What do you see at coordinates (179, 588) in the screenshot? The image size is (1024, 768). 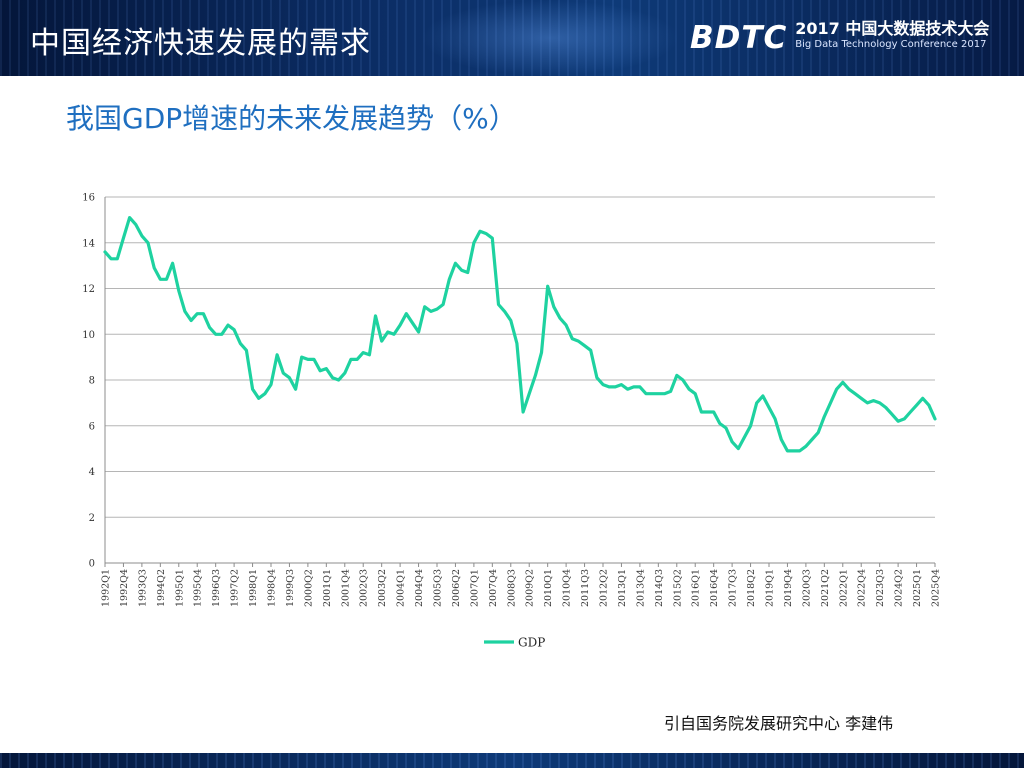 I see `x-tick-label: 1995Q1` at bounding box center [179, 588].